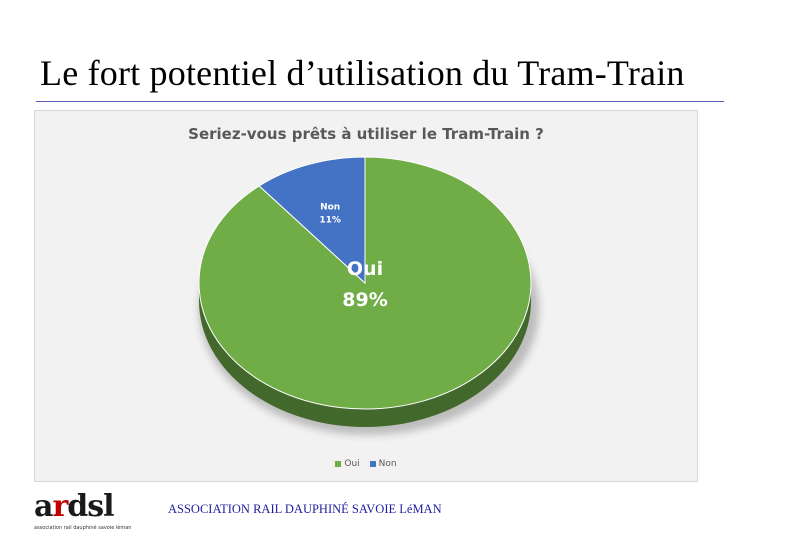 The width and height of the screenshot is (800, 560). What do you see at coordinates (312, 220) in the screenshot?
I see `pie-slice-non` at bounding box center [312, 220].